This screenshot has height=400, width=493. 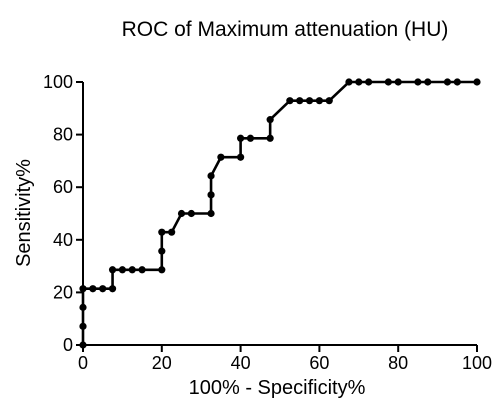 I want to click on y-tick-label: 0, so click(x=68, y=345).